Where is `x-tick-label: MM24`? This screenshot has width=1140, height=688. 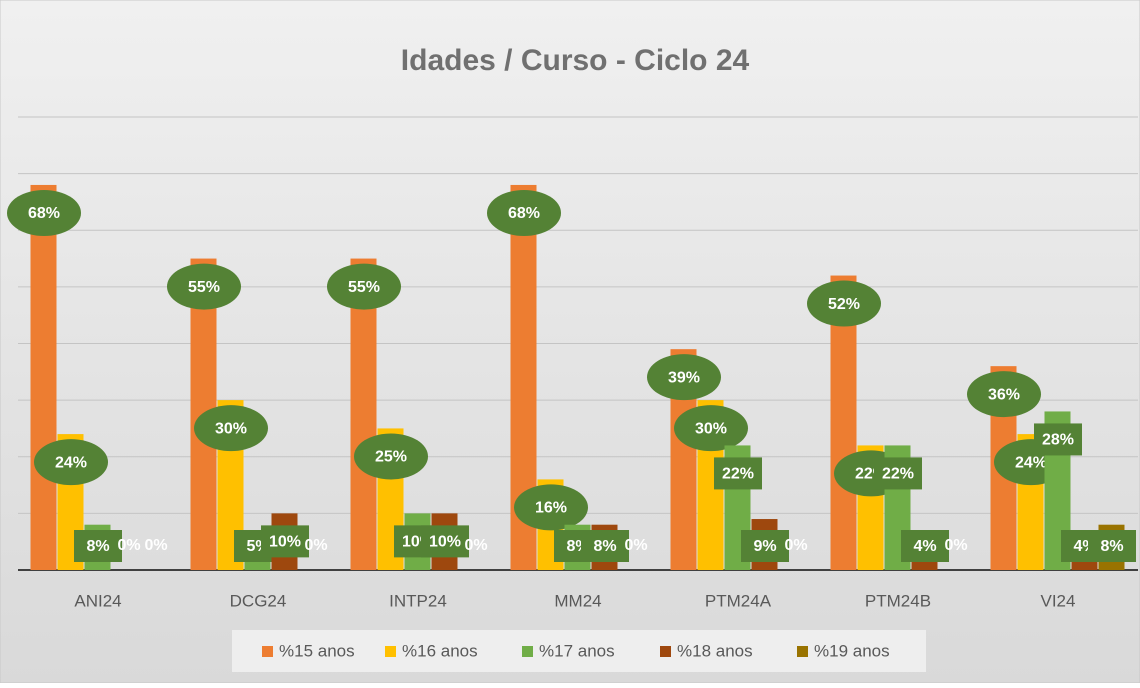 x-tick-label: MM24 is located at coordinates (577, 600).